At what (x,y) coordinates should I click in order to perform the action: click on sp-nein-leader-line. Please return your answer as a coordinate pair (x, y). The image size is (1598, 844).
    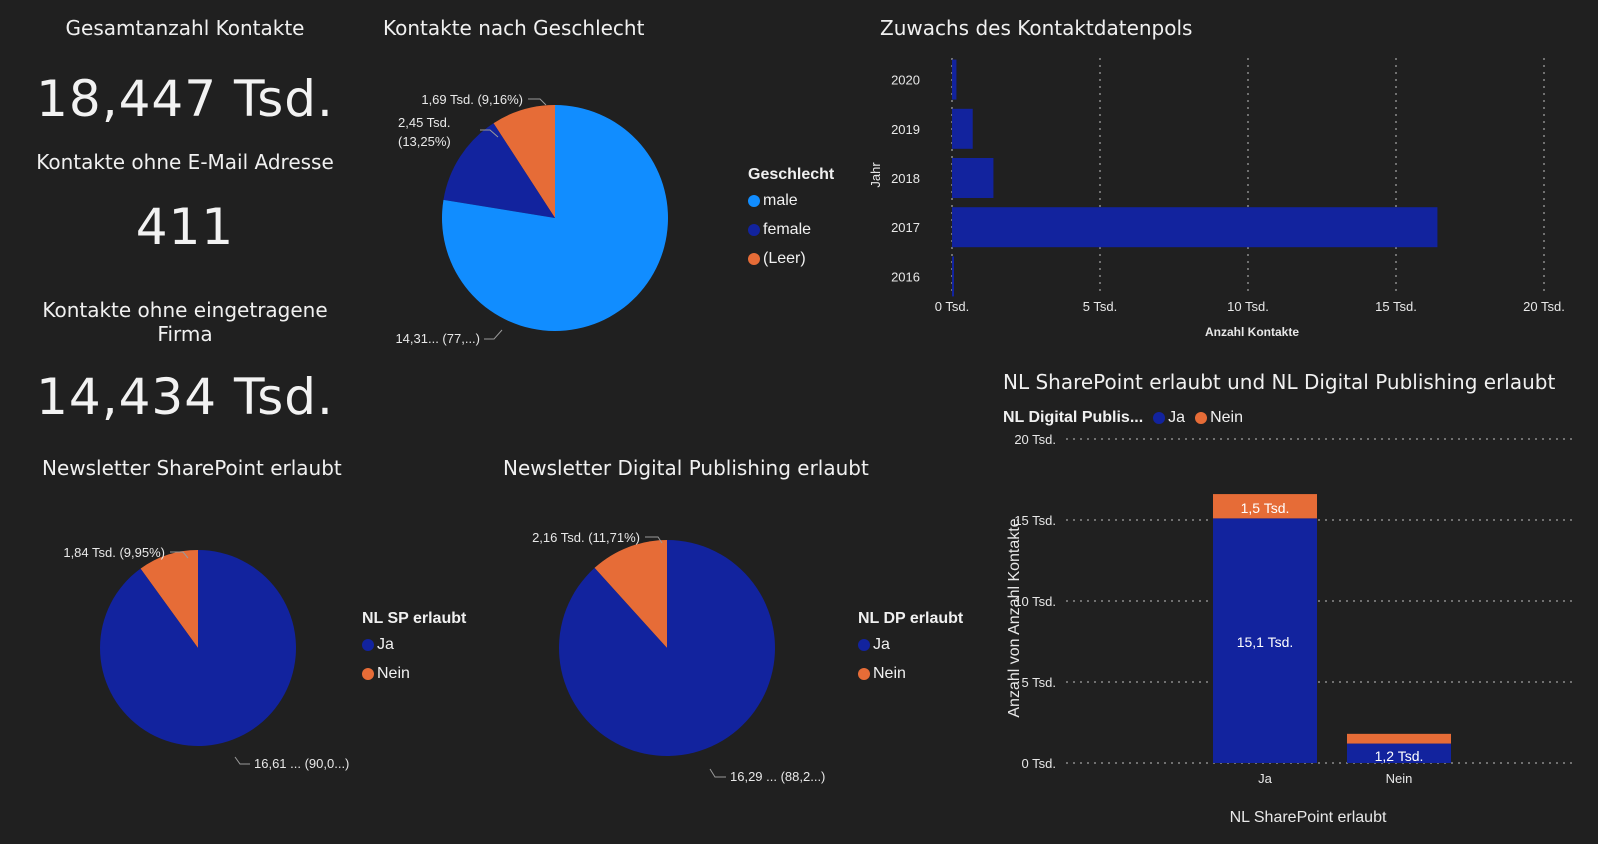
    Looking at the image, I should click on (179, 555).